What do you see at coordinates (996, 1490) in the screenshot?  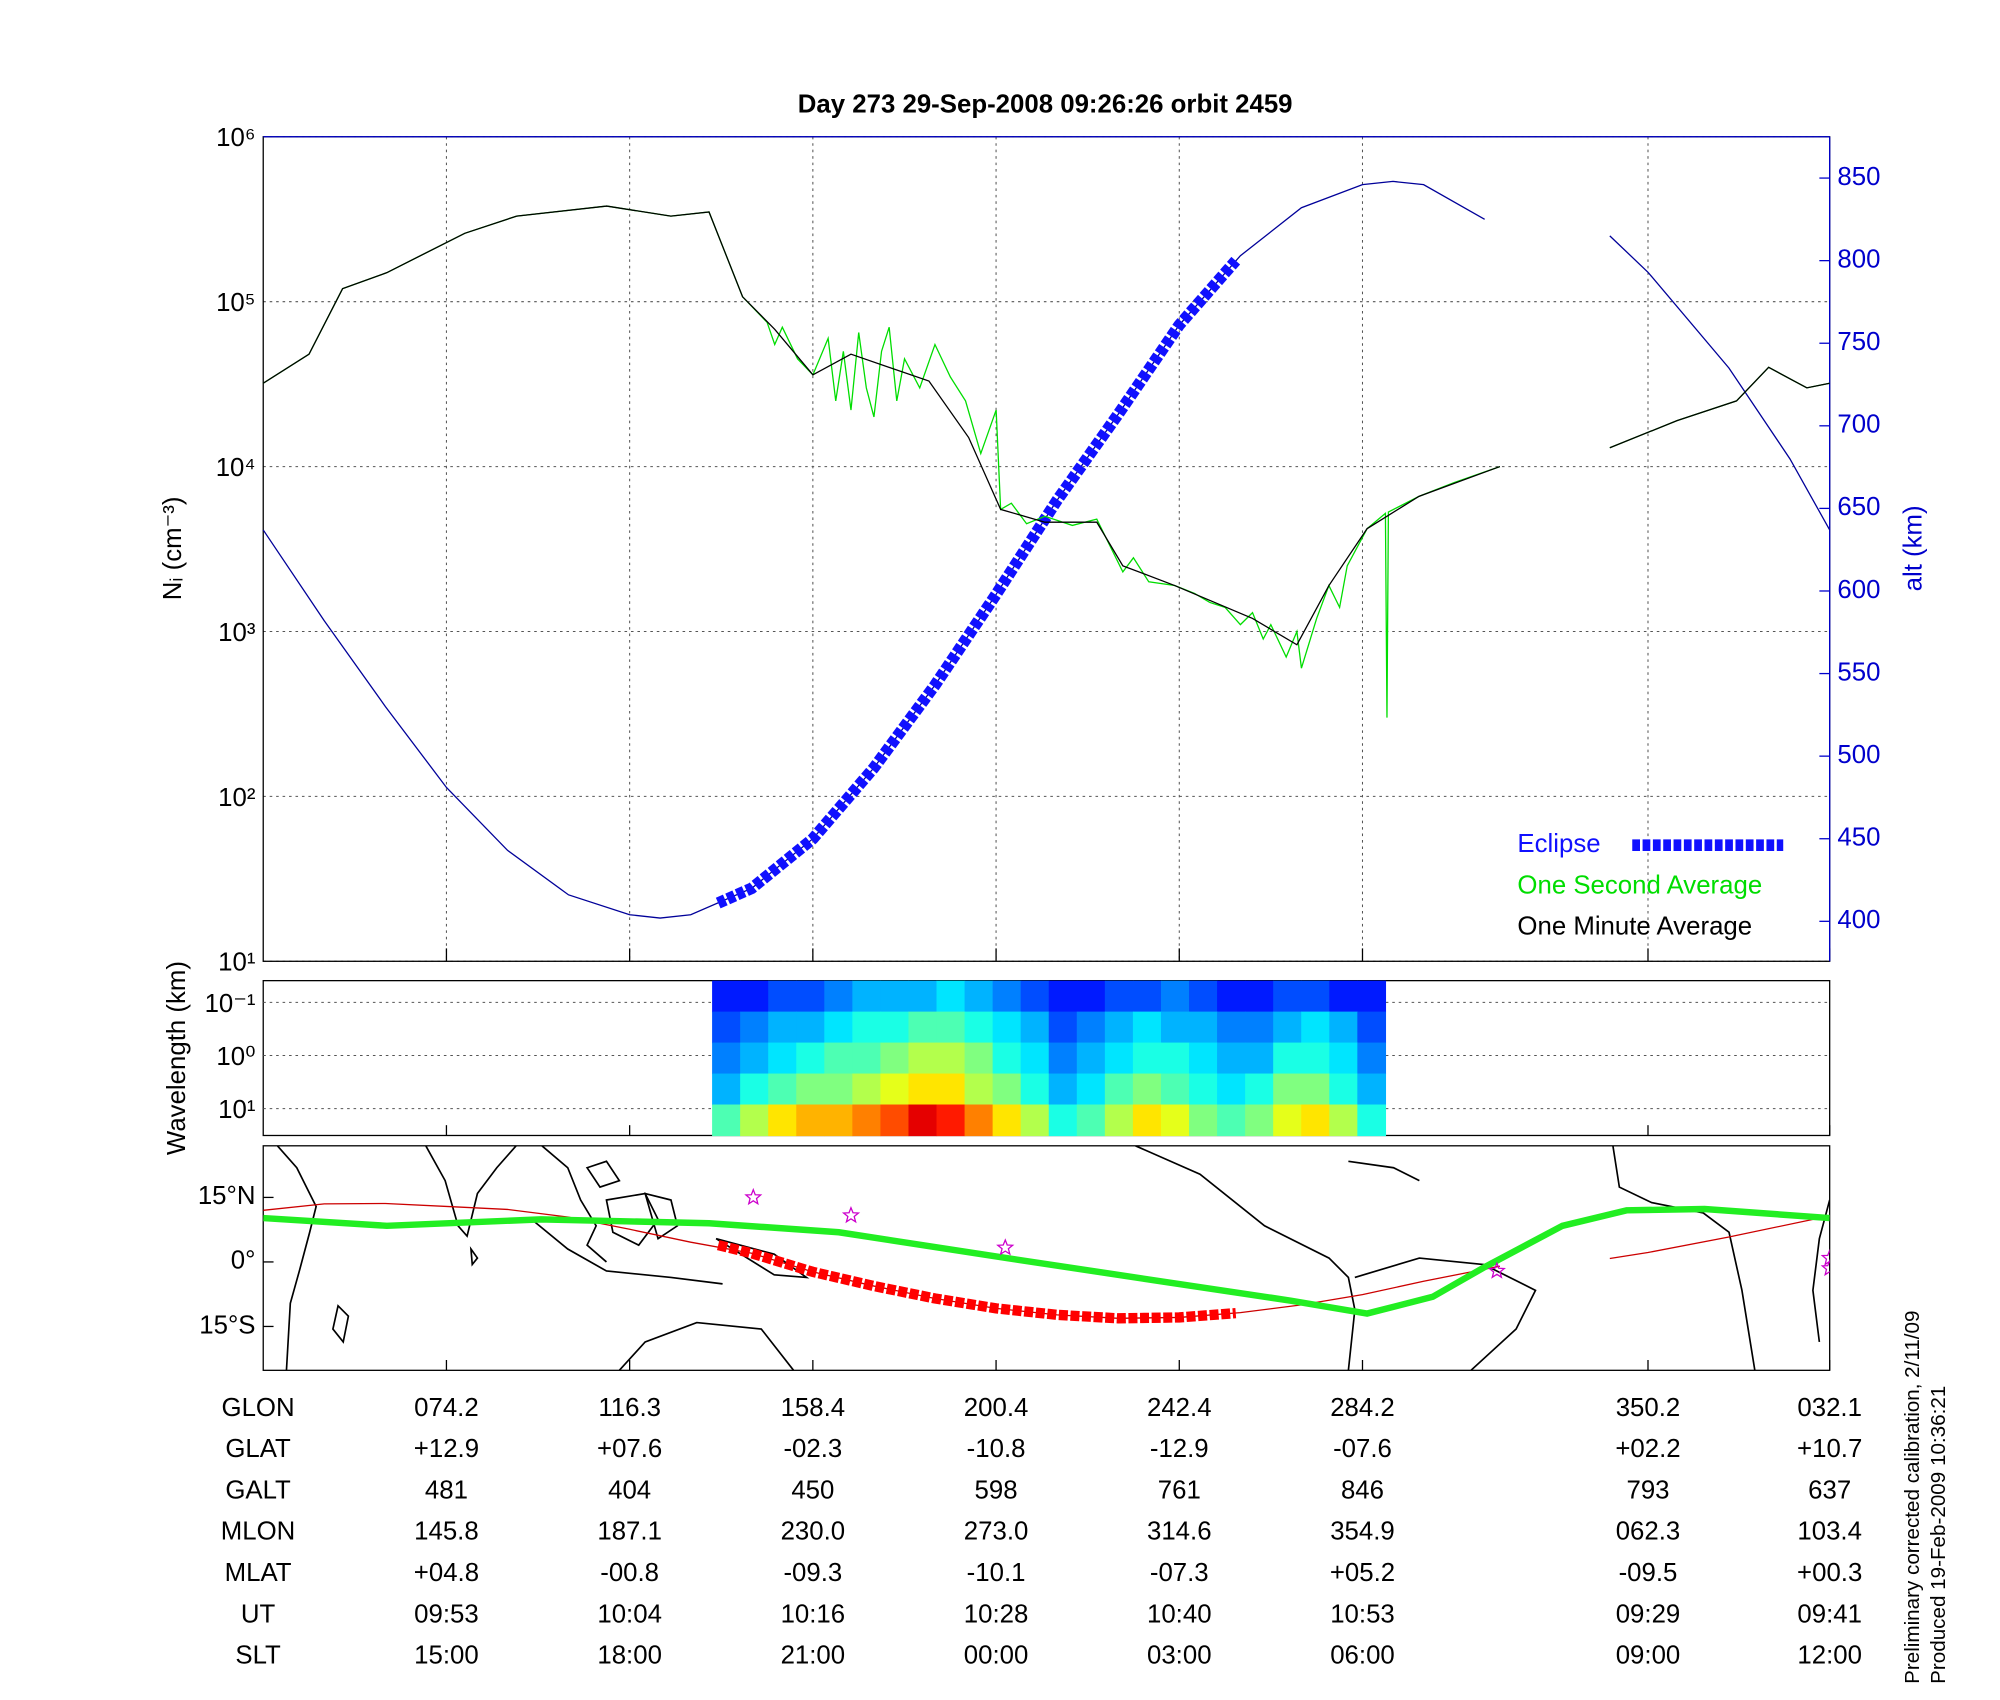 I see `table-cell: 598` at bounding box center [996, 1490].